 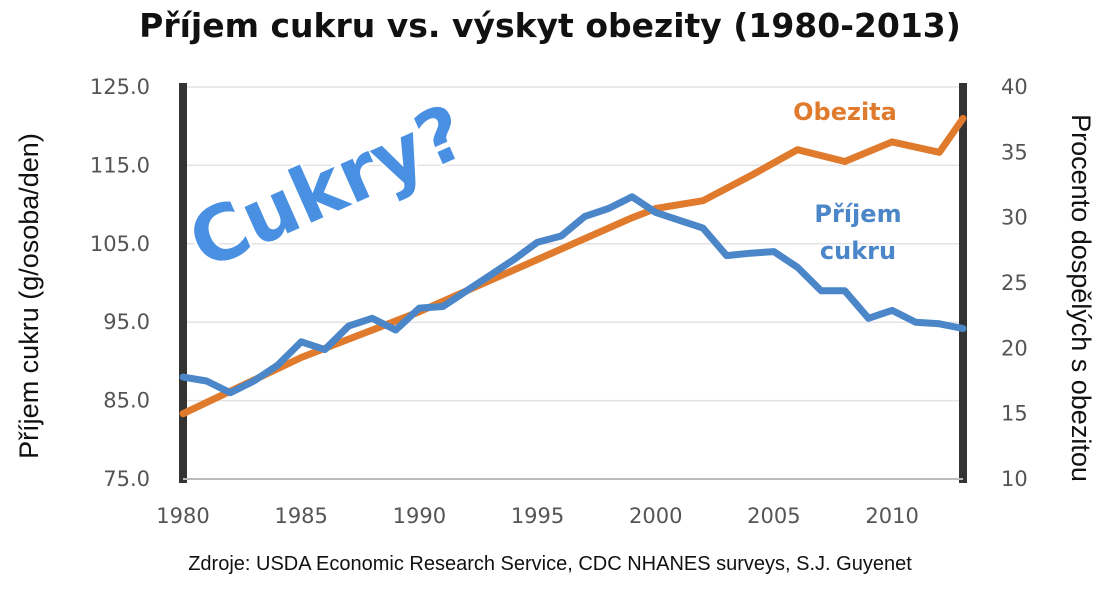 What do you see at coordinates (891, 516) in the screenshot?
I see `x-tick-label: 2010` at bounding box center [891, 516].